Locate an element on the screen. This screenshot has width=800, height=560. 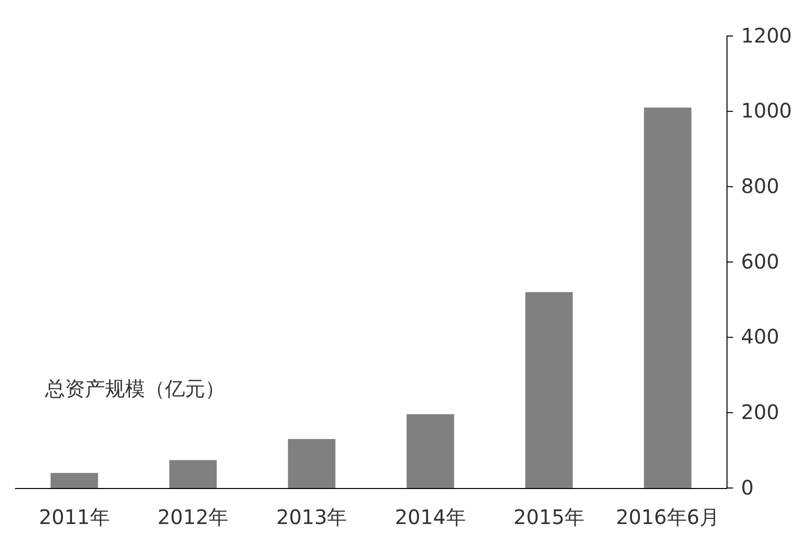
x-tick-label: 2011年 is located at coordinates (74, 517).